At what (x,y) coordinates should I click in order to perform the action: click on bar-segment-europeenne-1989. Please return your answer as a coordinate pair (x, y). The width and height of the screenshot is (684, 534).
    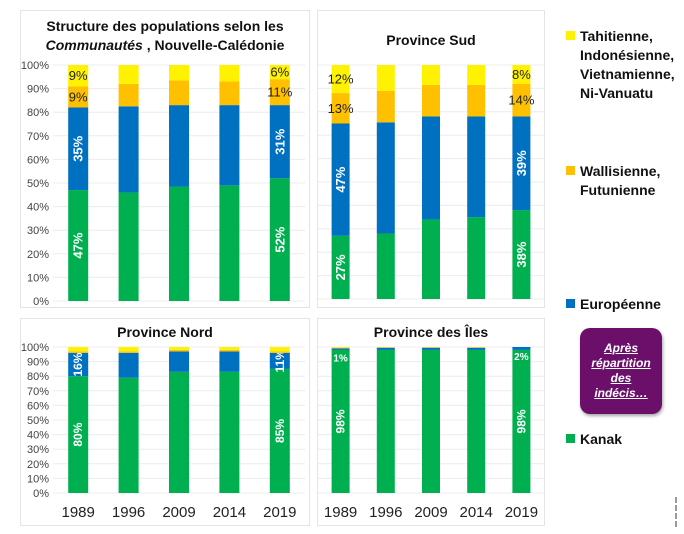
    Looking at the image, I should click on (340, 349).